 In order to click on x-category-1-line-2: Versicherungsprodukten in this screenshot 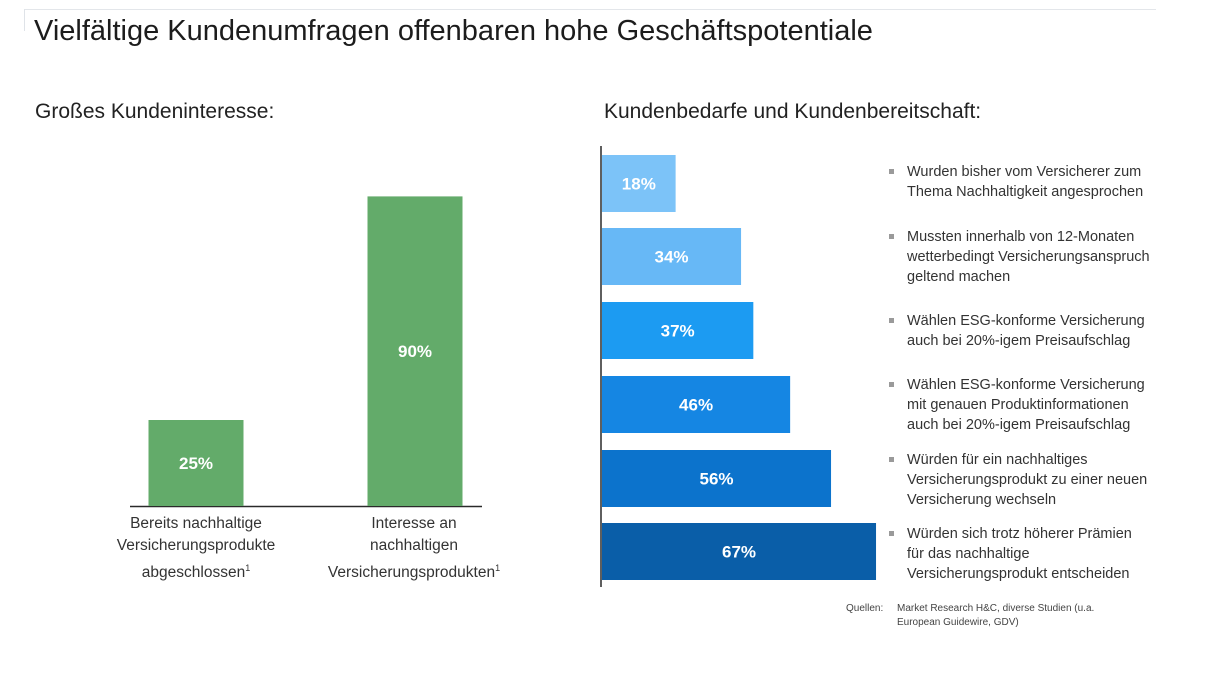, I will do `click(411, 573)`.